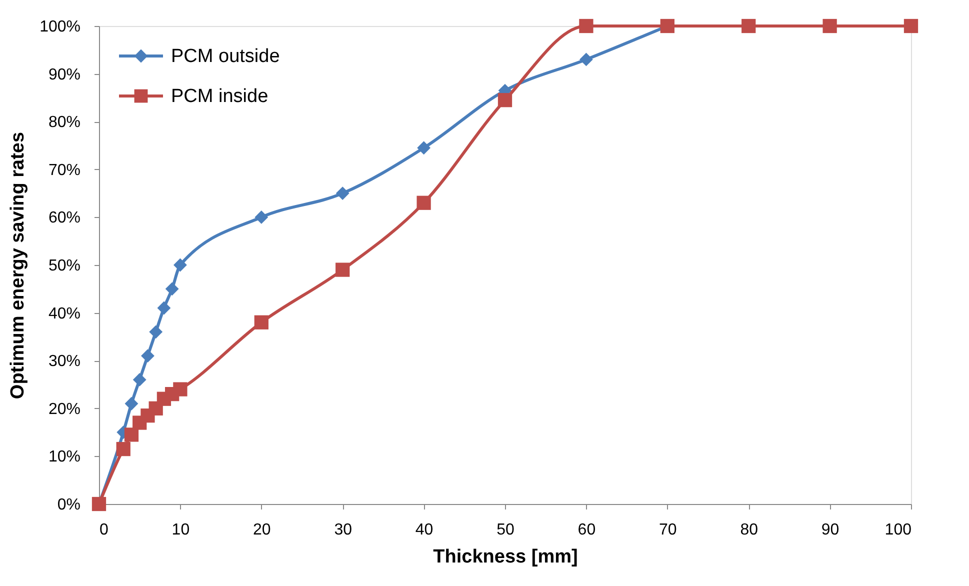  What do you see at coordinates (898, 530) in the screenshot?
I see `x-tick-label: 100` at bounding box center [898, 530].